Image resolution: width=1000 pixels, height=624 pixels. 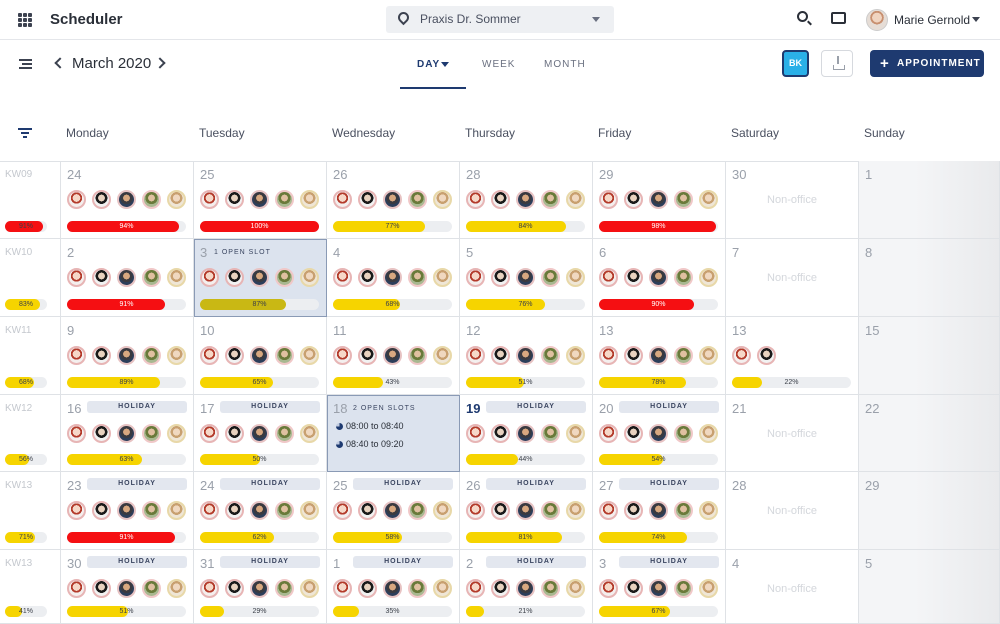 I want to click on open-slots-label: 2 OPEN SLOTS, so click(x=384, y=408).